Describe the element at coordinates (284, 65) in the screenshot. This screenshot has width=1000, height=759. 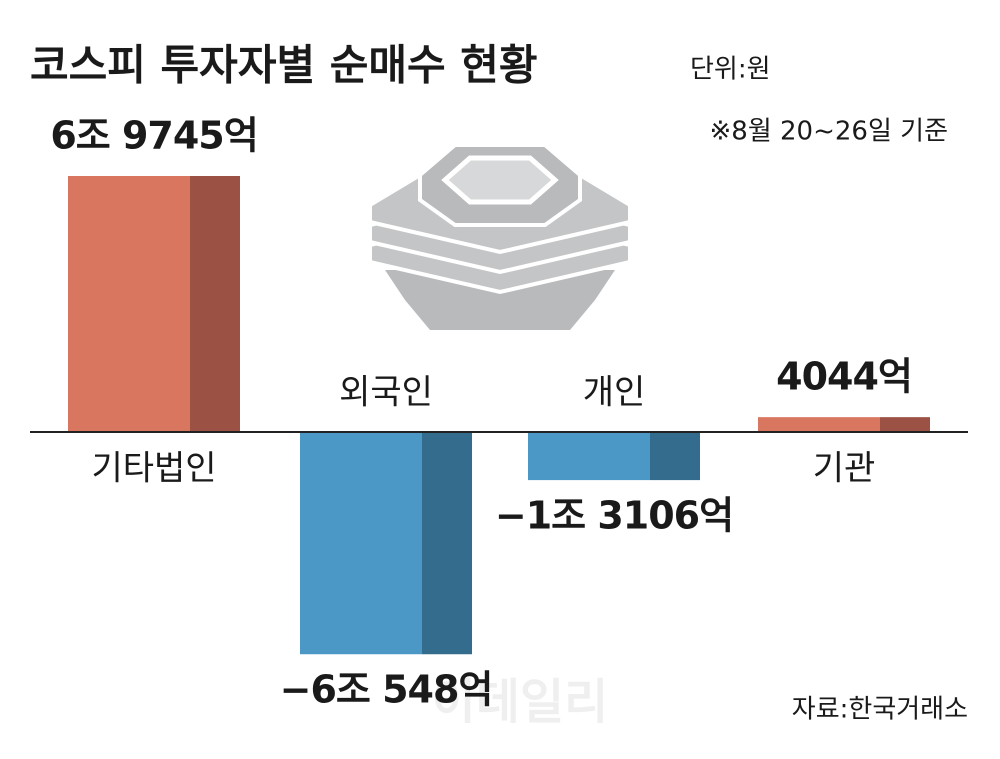
I see `chart-title: 코스피 투자자별 순매수 현황` at that location.